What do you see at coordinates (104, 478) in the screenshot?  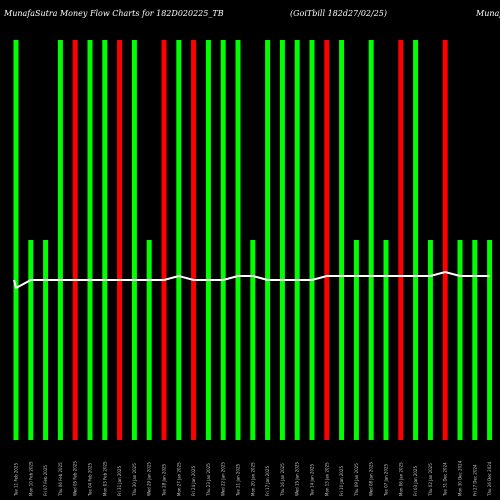 I see `x-tick-label: Mon 03 Feb 2025` at bounding box center [104, 478].